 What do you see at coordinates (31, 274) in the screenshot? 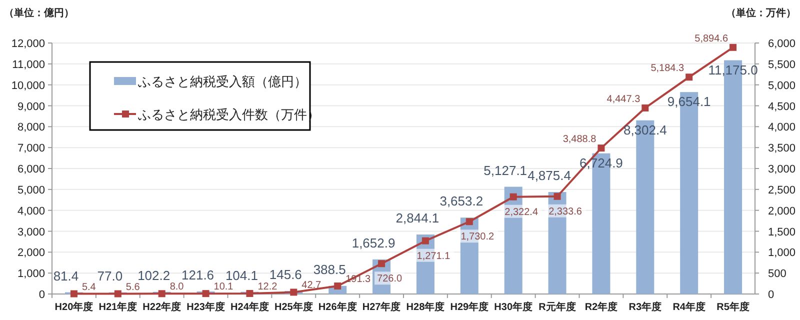
I see `y-tick-label: 1,000` at bounding box center [31, 274].